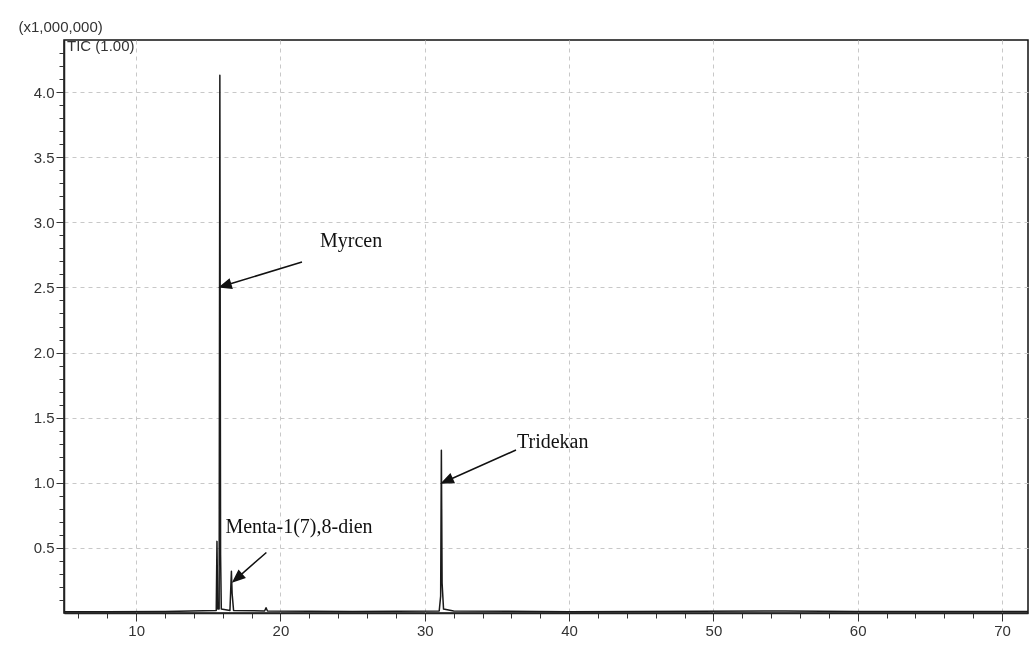 This screenshot has width=1032, height=655. I want to click on y-axis-title: (x1,000,000), so click(60, 26).